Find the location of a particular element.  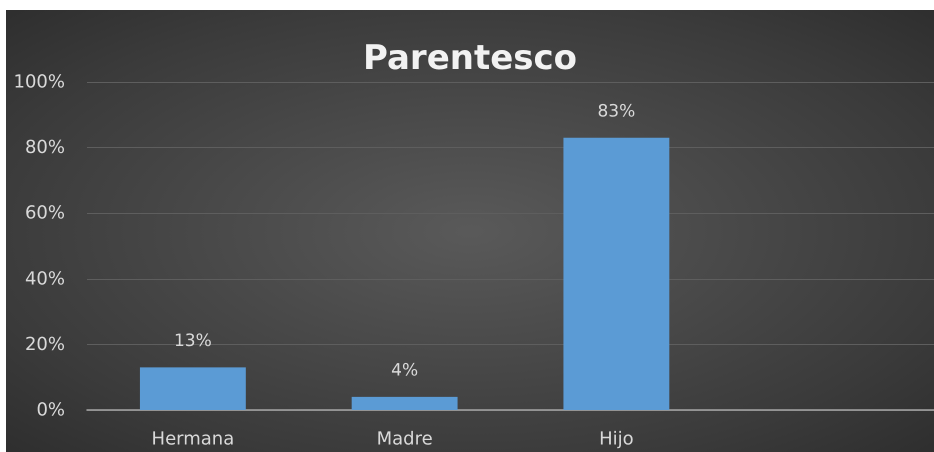

y-tick-label: 0% is located at coordinates (50, 410).